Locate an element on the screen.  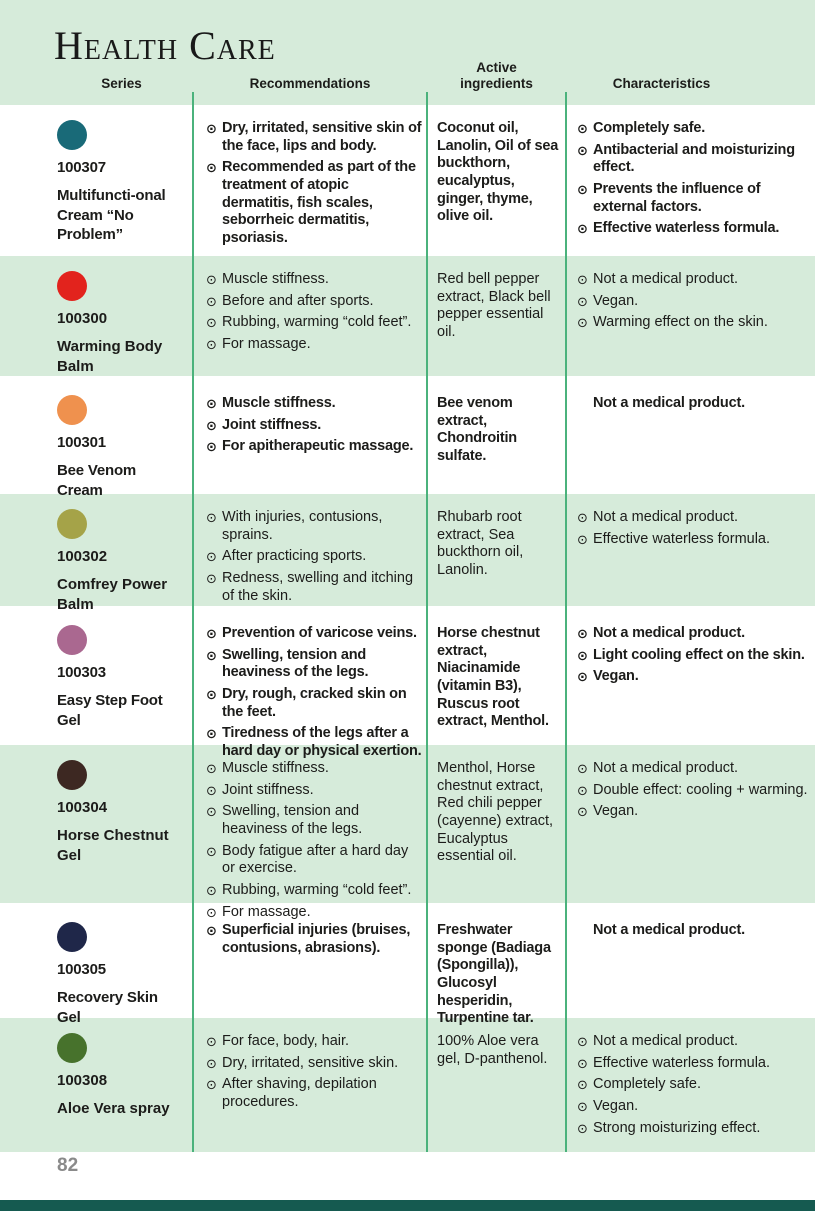
bullet-item: ⊙ Light cooling effect on the skin. is located at coordinates (694, 656).